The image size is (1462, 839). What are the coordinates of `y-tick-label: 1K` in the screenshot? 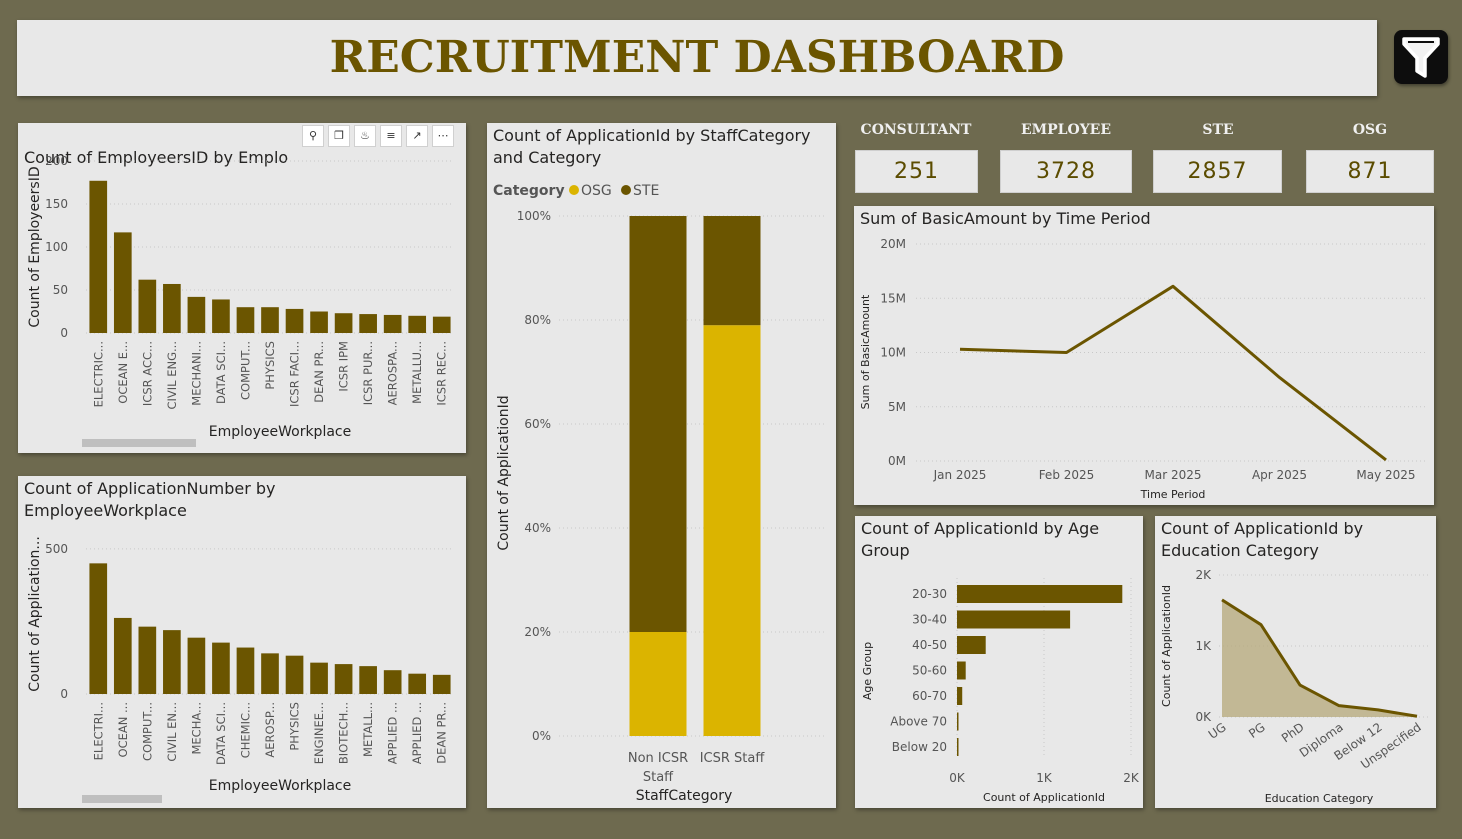 It's located at (1203, 646).